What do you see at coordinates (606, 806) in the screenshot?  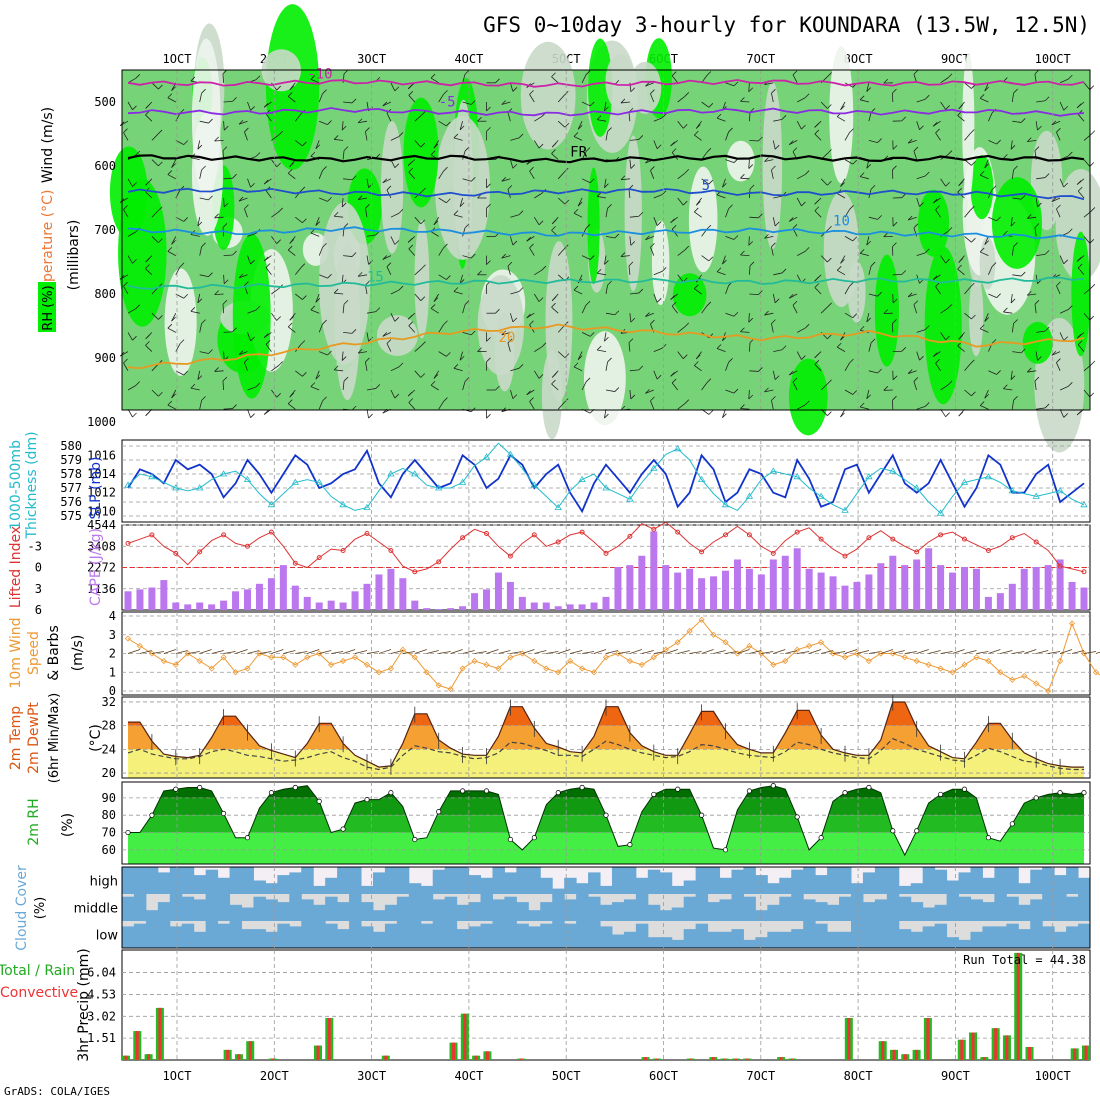 I see `rh-band` at bounding box center [606, 806].